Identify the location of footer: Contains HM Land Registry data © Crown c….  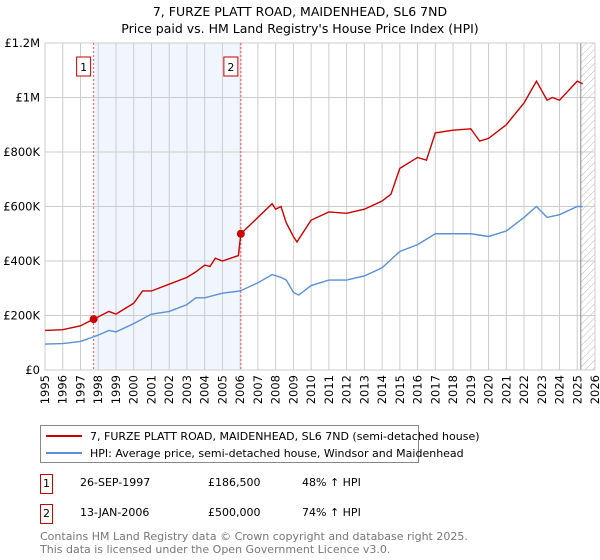
(254, 543).